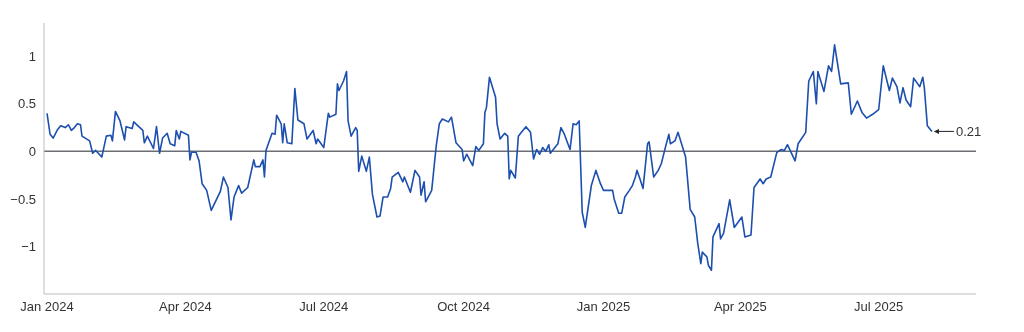 The width and height of the screenshot is (1024, 332). Describe the element at coordinates (28, 247) in the screenshot. I see `y-tick-label: −1` at that location.